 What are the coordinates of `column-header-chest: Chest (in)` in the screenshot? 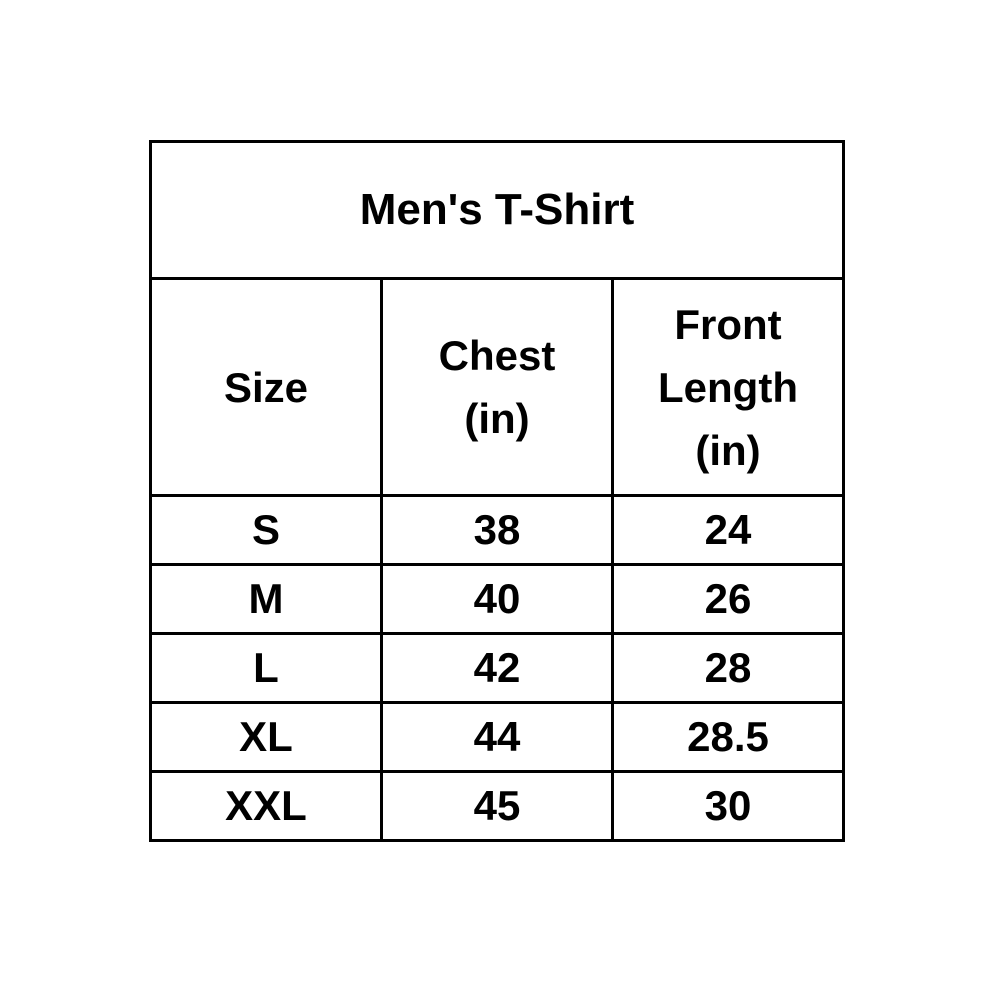 It's located at (497, 387).